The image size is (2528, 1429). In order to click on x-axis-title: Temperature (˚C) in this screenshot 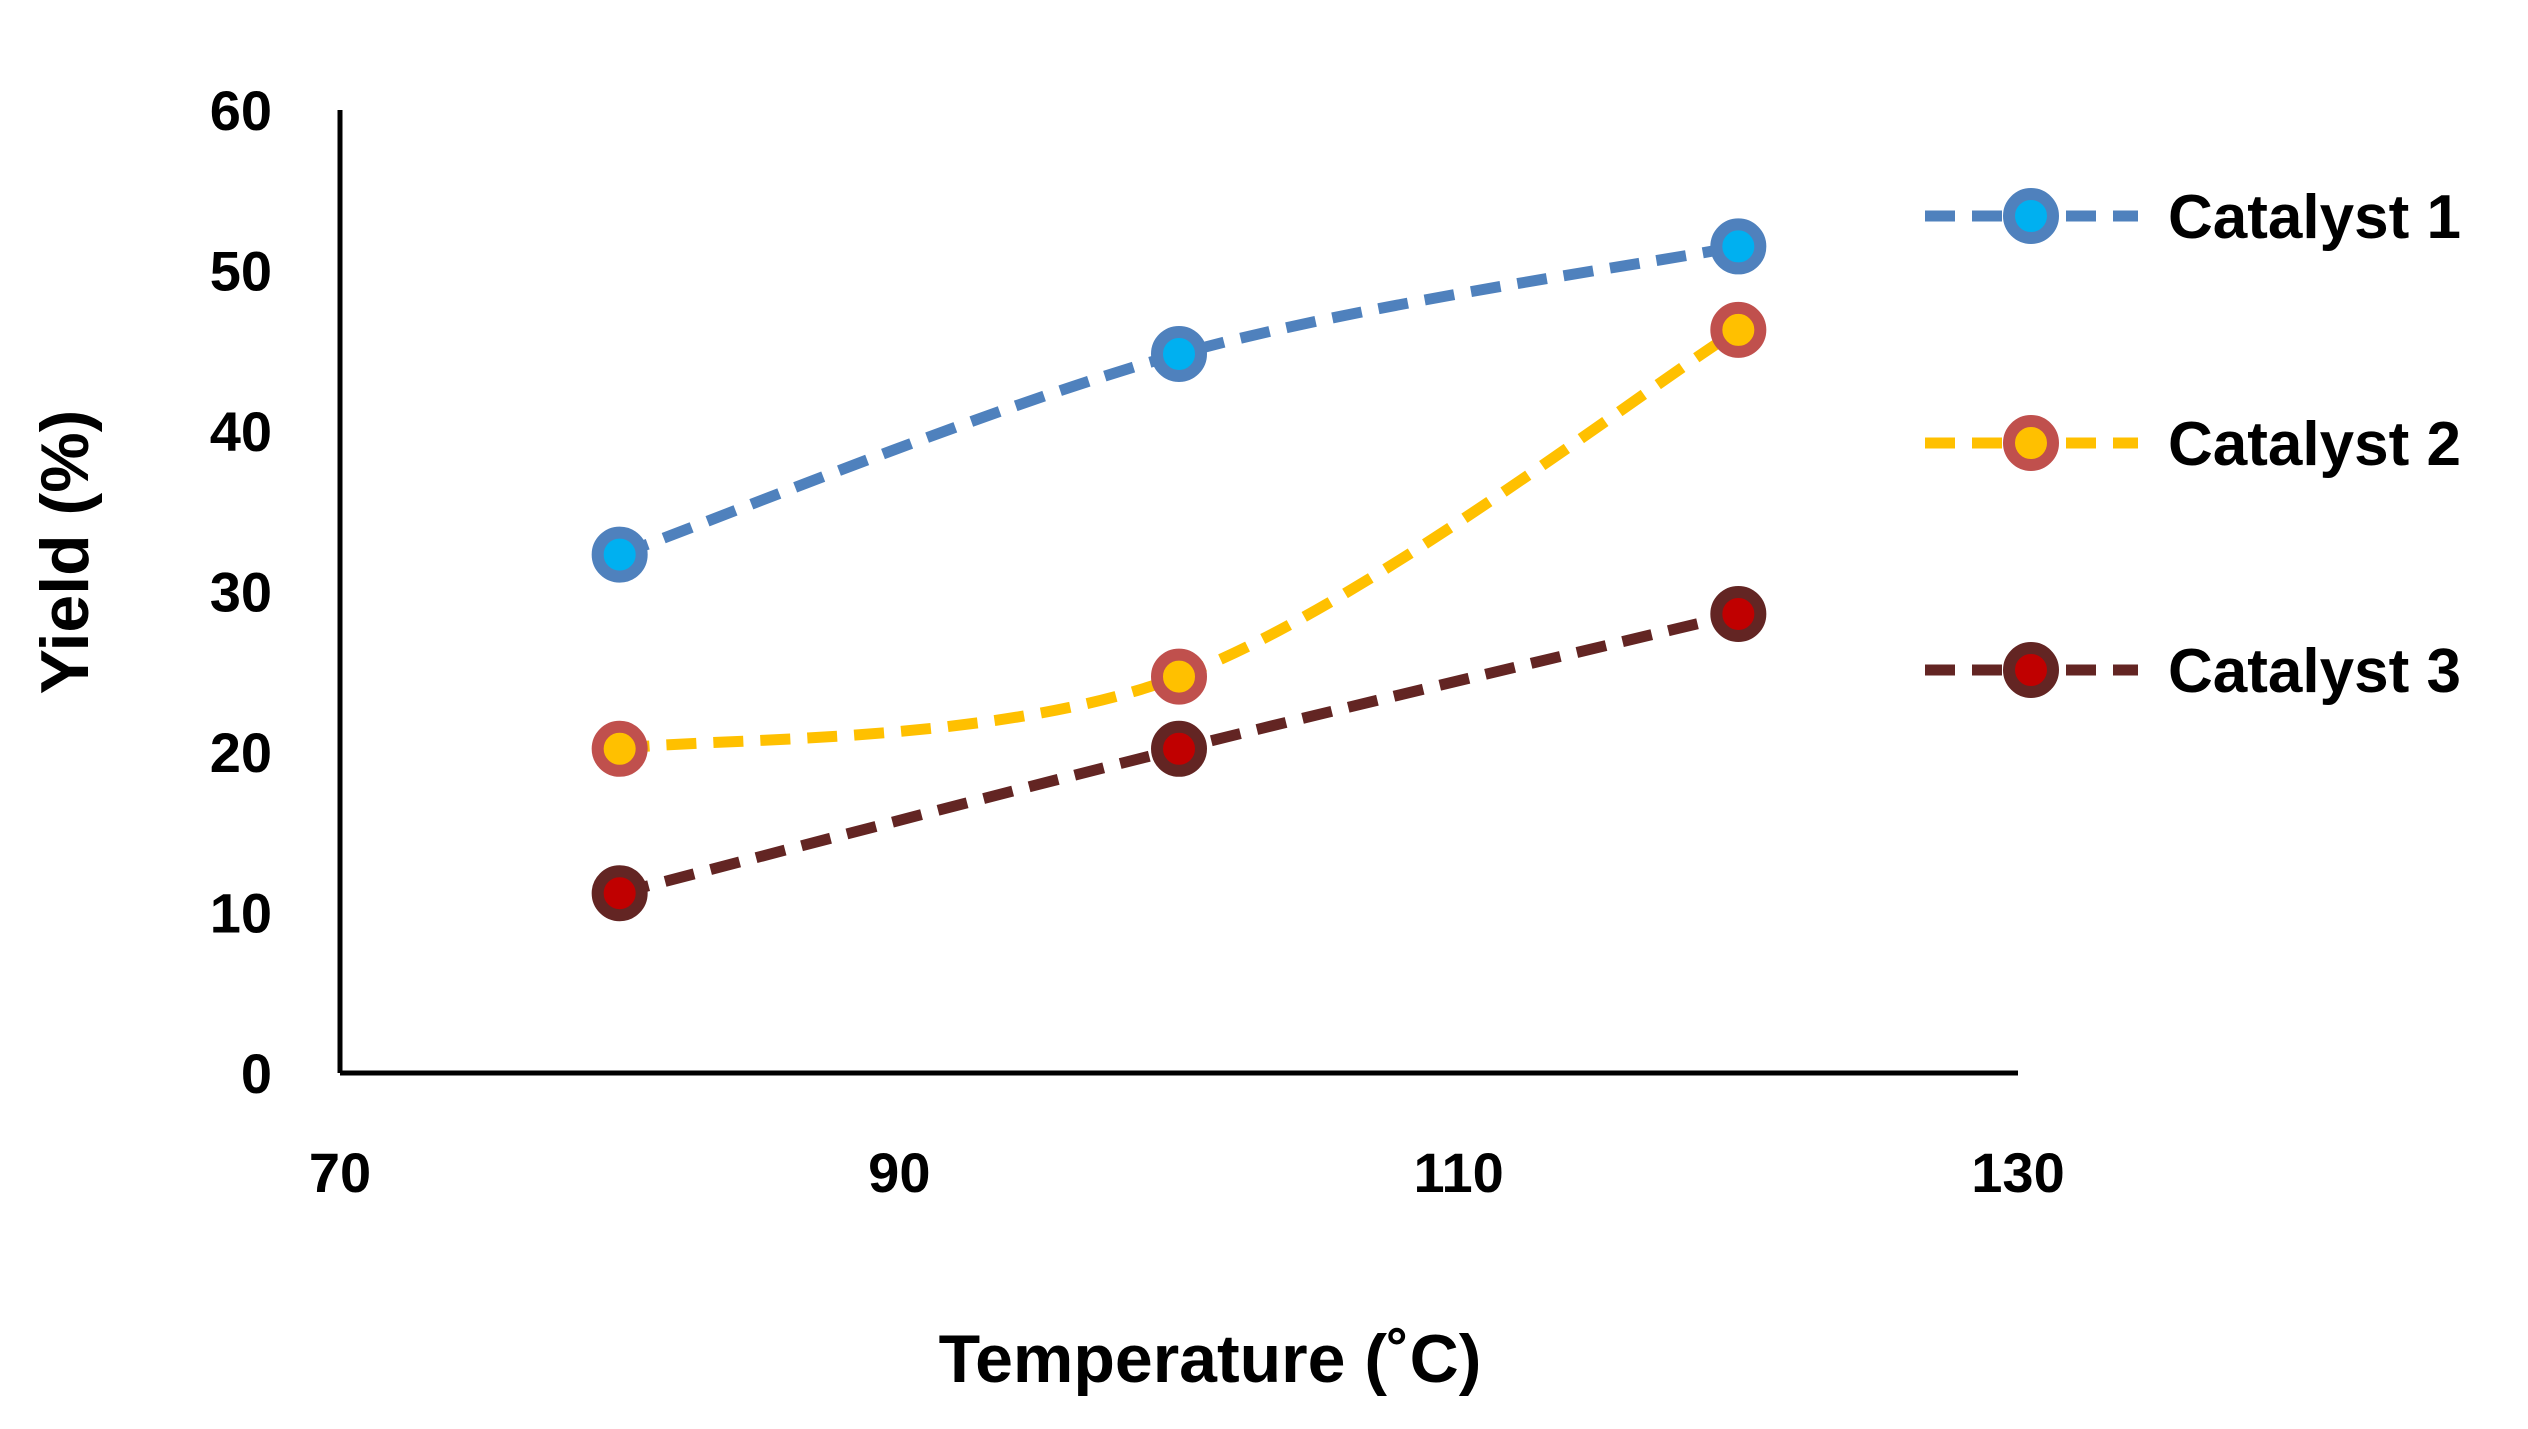, I will do `click(1210, 1359)`.